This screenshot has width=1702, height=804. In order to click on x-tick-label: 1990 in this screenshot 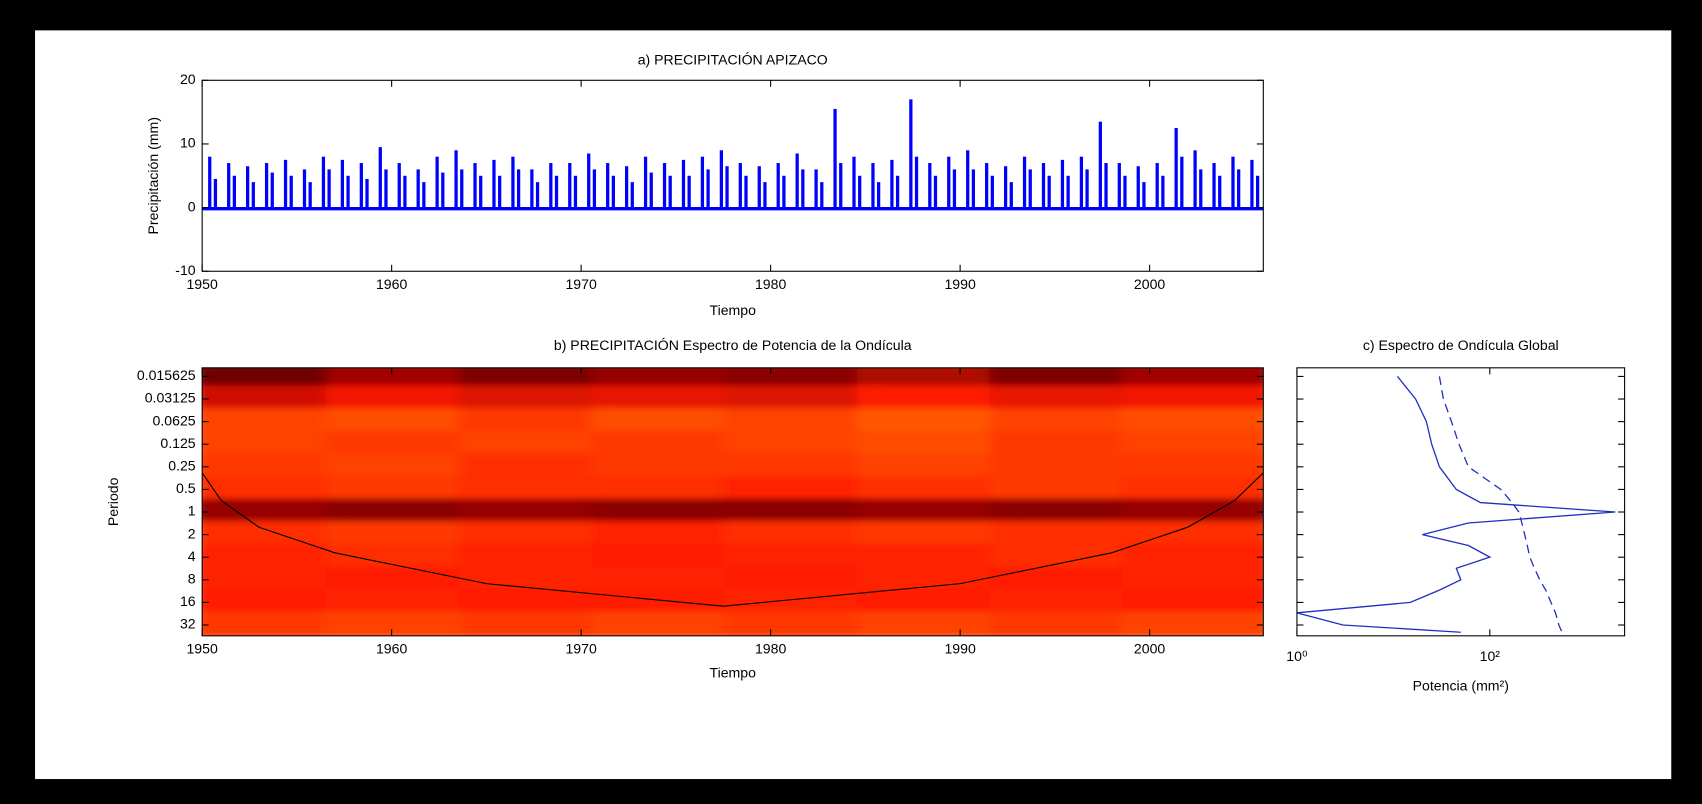, I will do `click(960, 649)`.